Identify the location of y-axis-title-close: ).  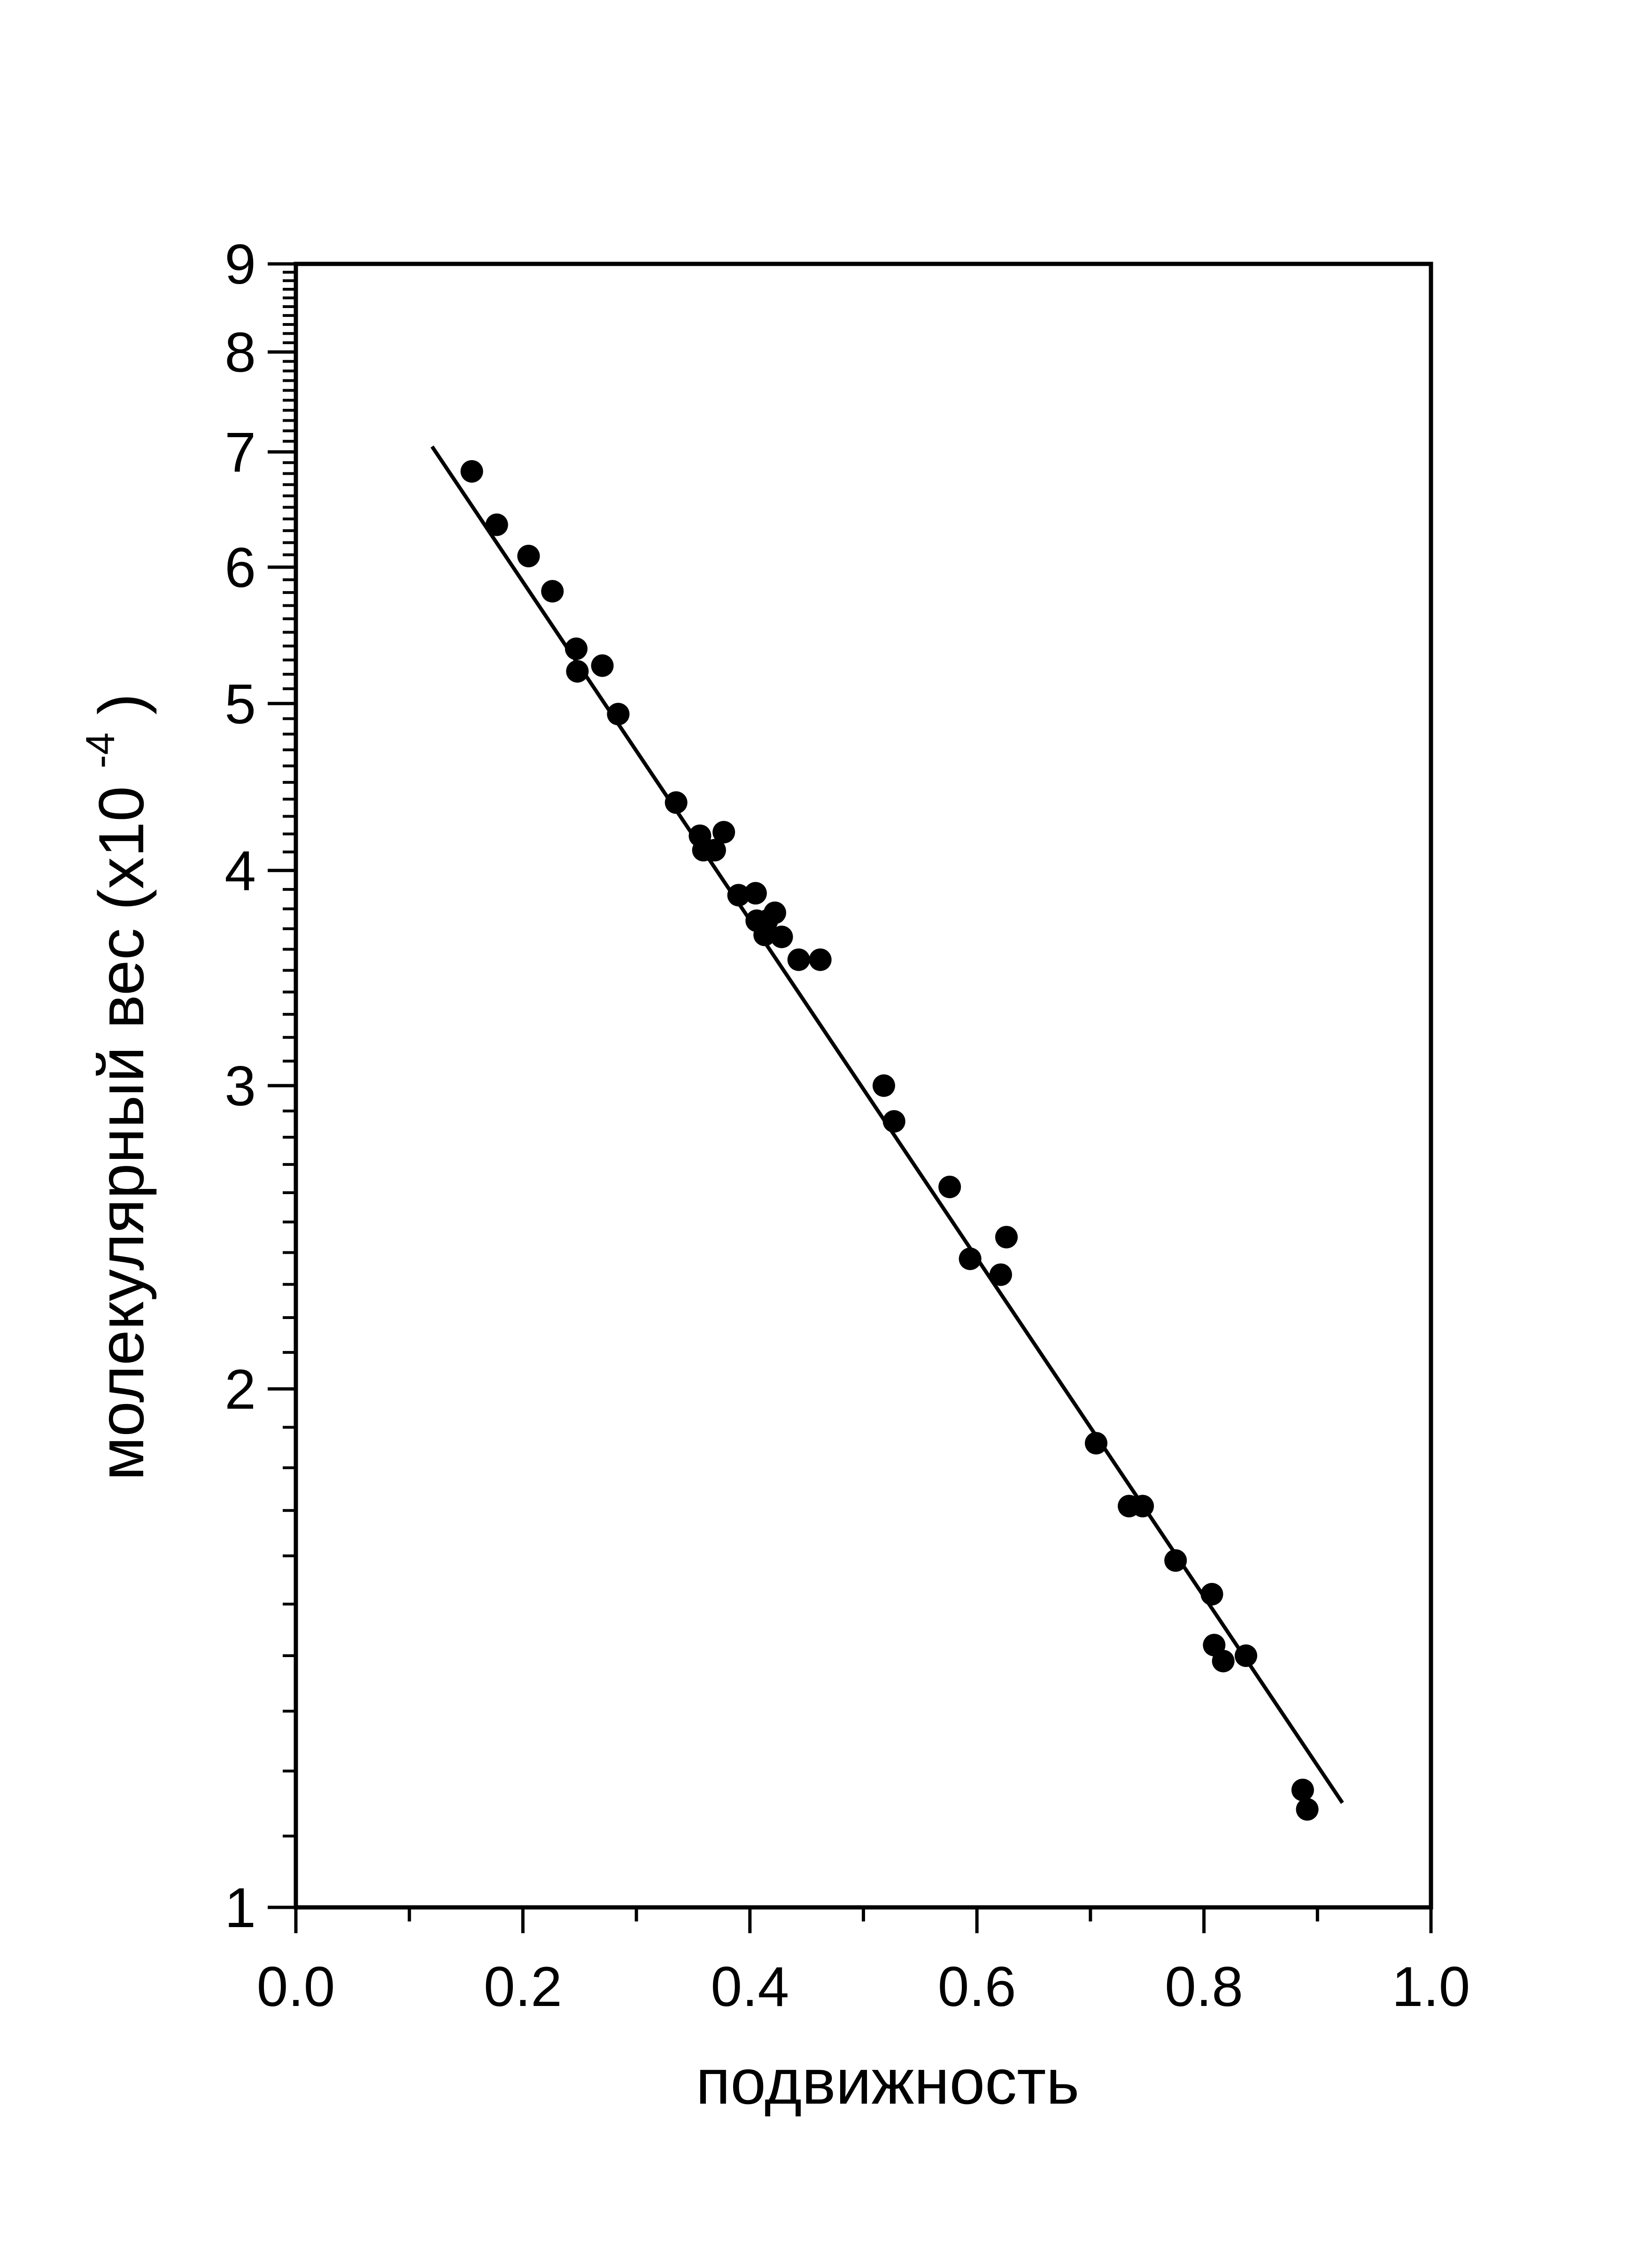
(121, 704).